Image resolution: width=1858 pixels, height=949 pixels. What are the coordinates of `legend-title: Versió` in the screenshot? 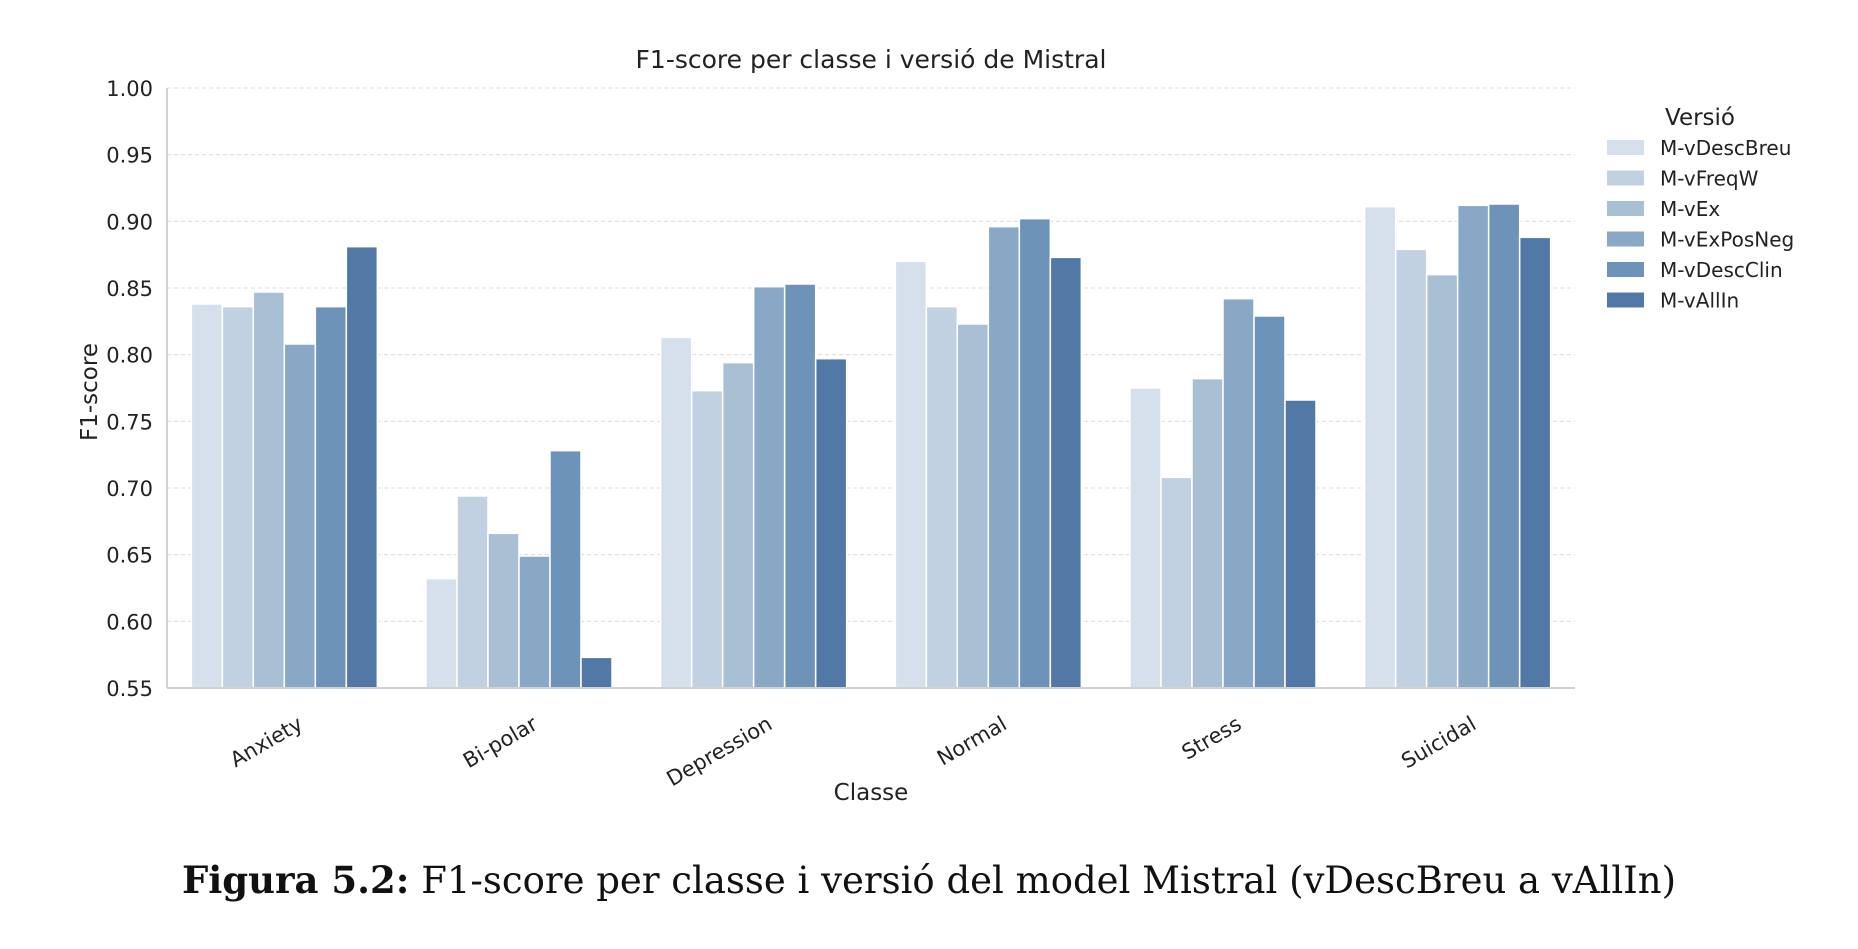 It's located at (1700, 118).